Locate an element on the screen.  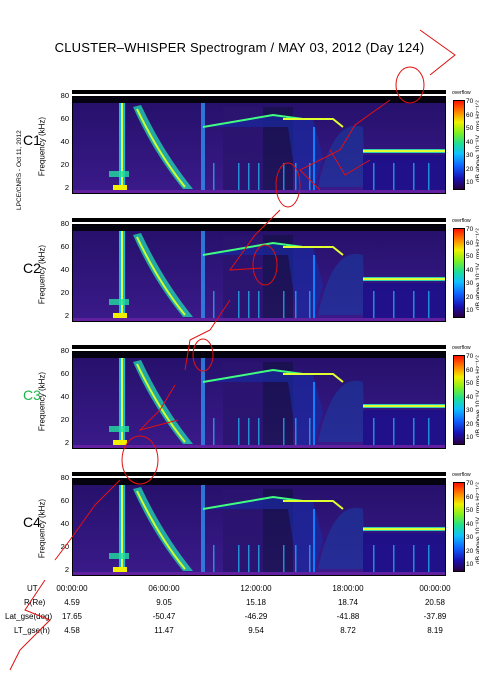
r-4: 20.58 is located at coordinates (435, 602).